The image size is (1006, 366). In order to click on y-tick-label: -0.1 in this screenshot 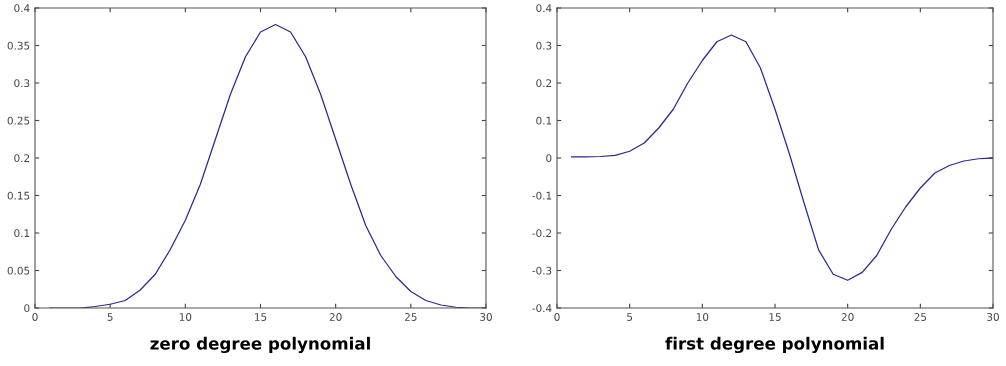, I will do `click(542, 195)`.